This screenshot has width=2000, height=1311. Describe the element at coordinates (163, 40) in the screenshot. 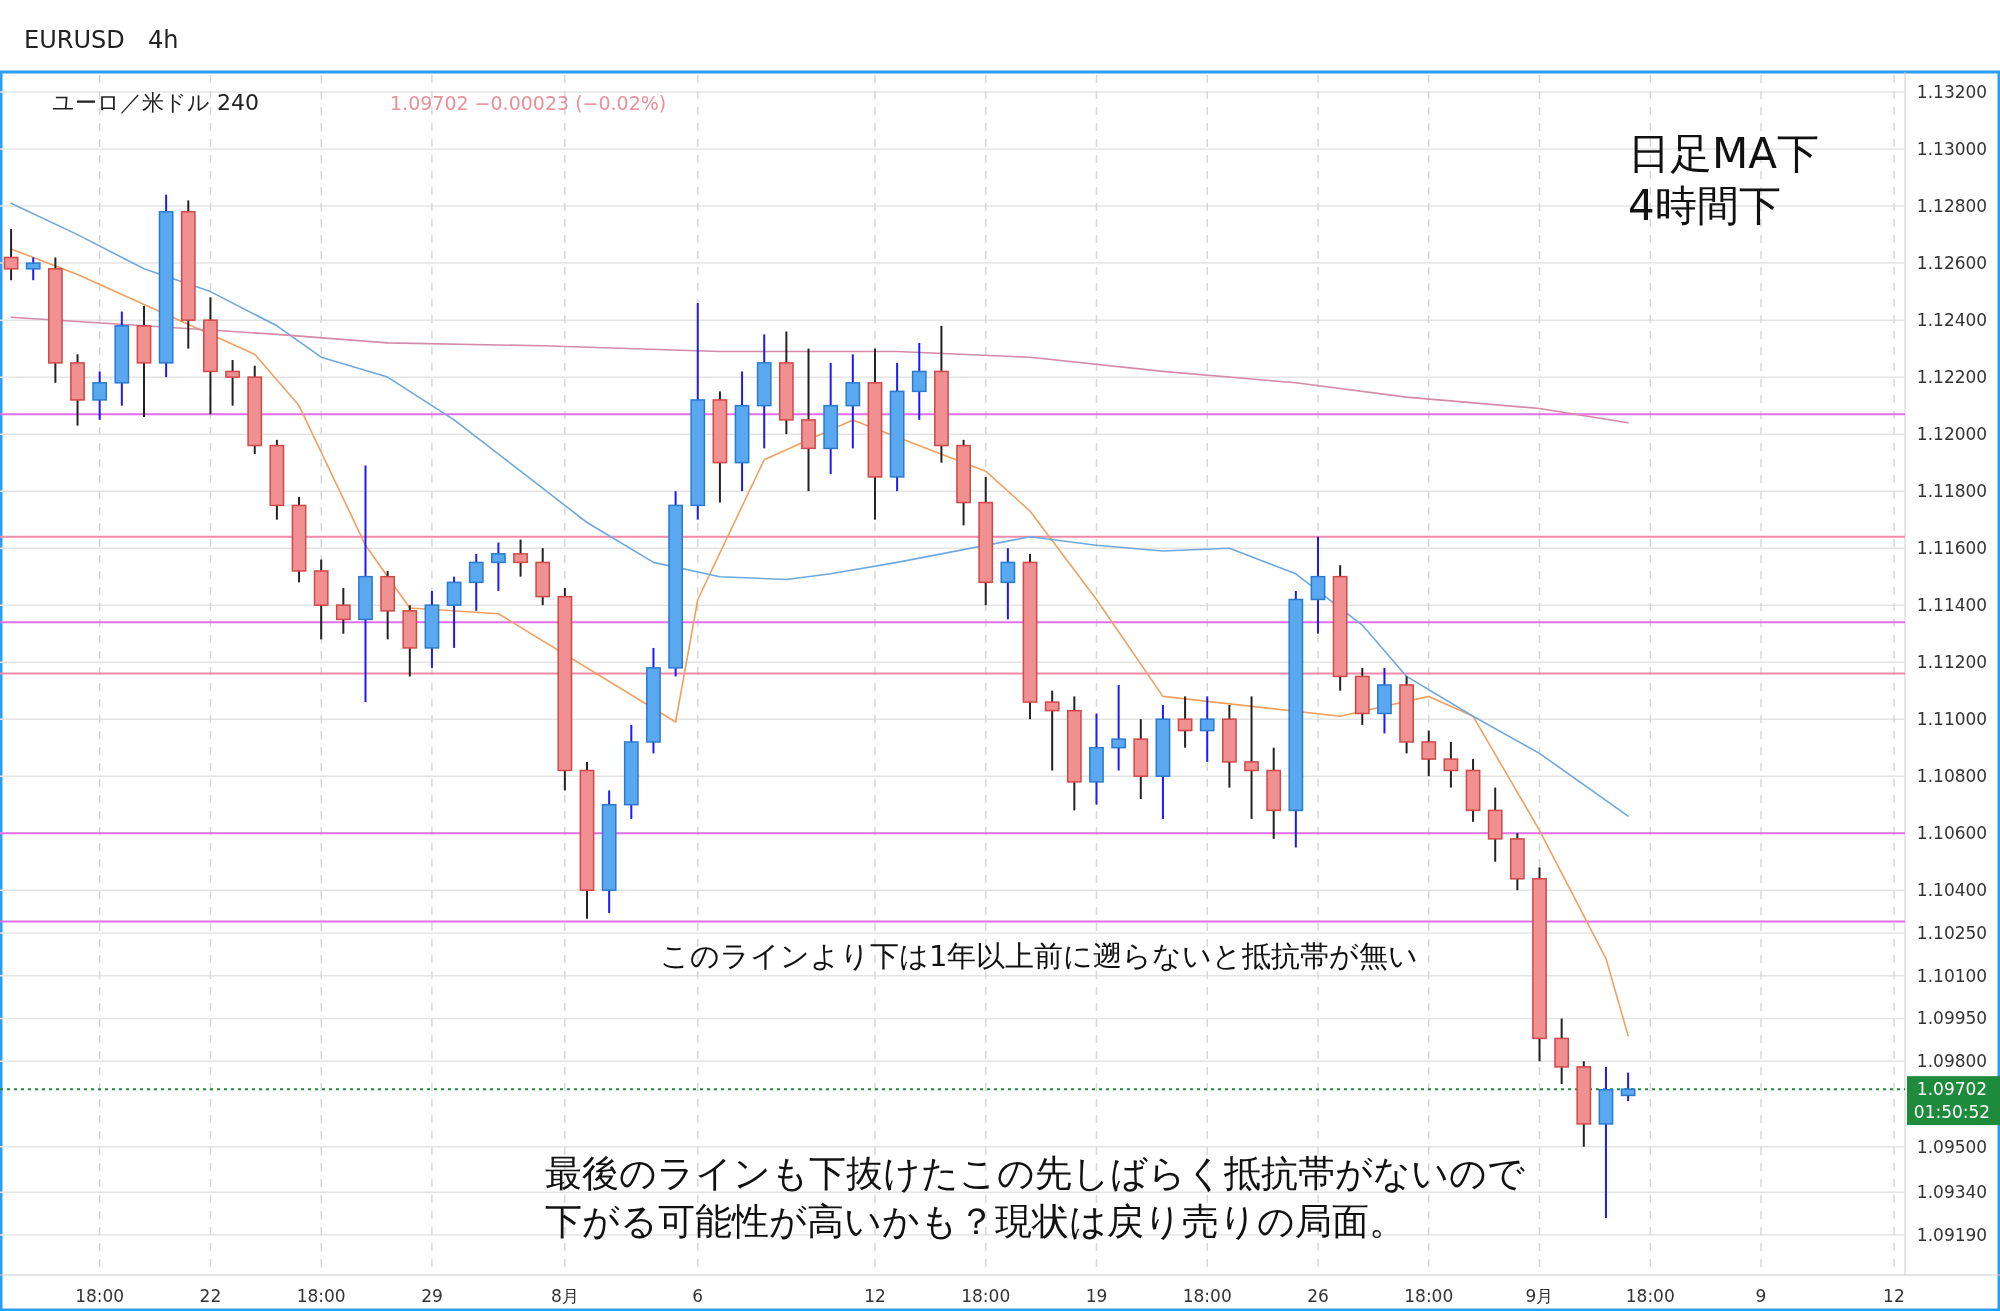

I see `chart-subtitle: 4h` at that location.